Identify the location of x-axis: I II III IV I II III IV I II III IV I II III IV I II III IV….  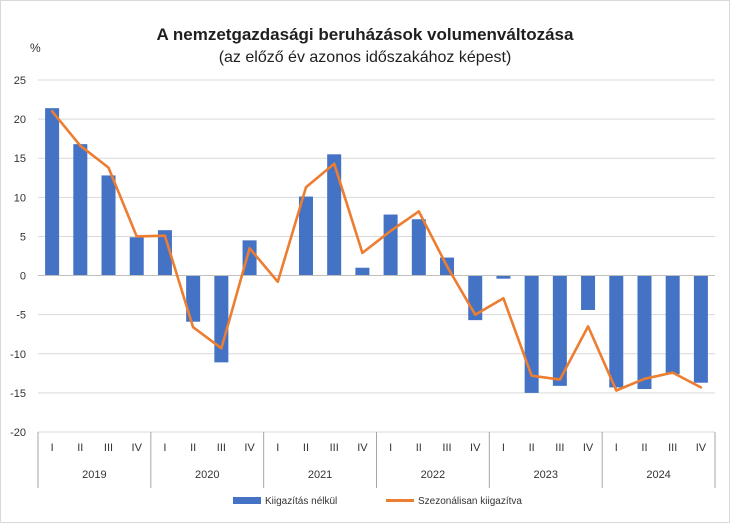
(376, 460).